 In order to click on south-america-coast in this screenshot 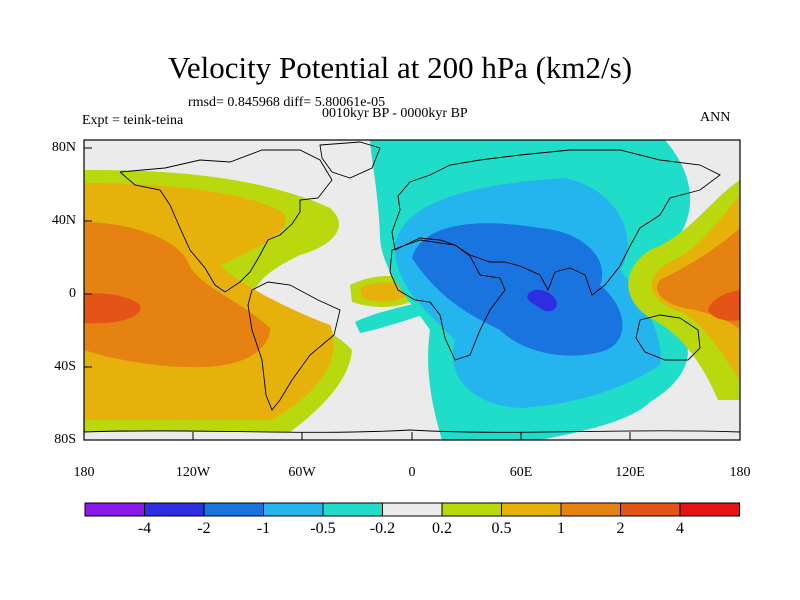, I will do `click(294, 346)`.